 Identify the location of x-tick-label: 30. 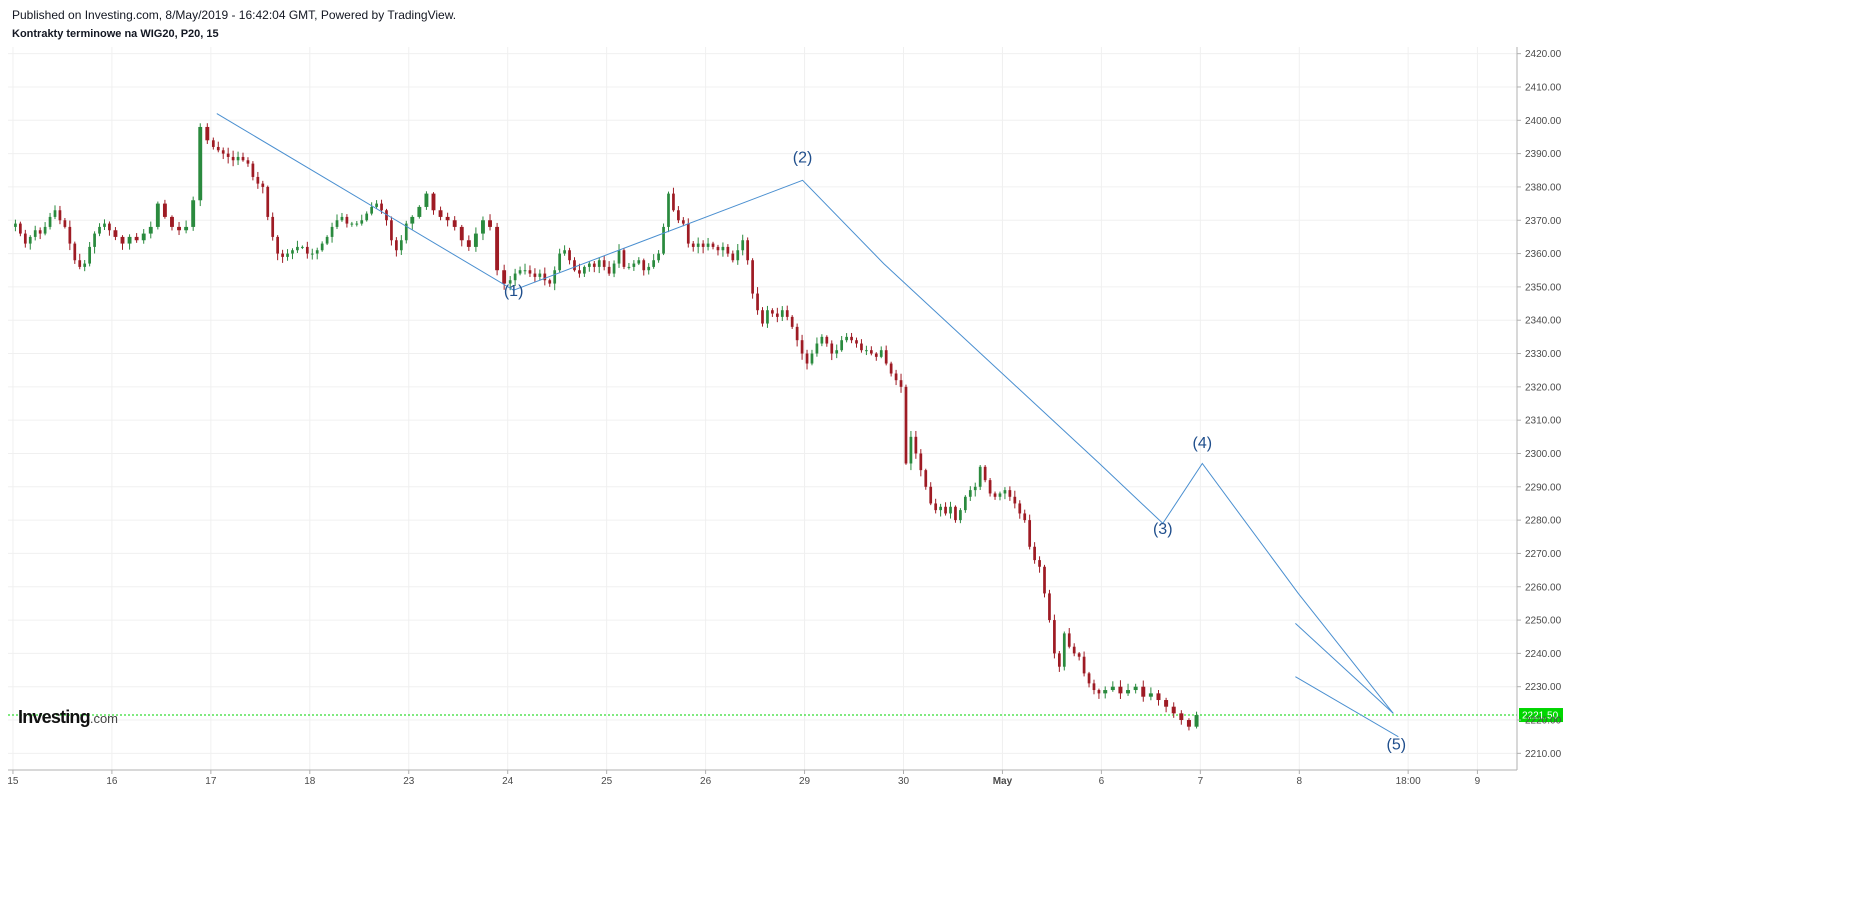
(904, 781).